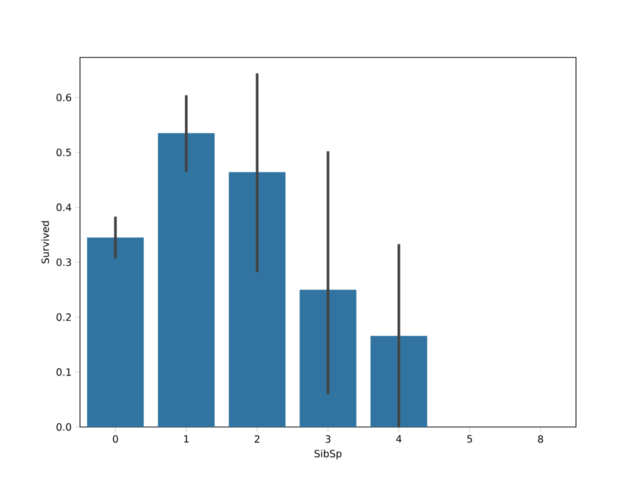 The height and width of the screenshot is (480, 640). Describe the element at coordinates (63, 262) in the screenshot. I see `y-tick-label: 0.3` at that location.